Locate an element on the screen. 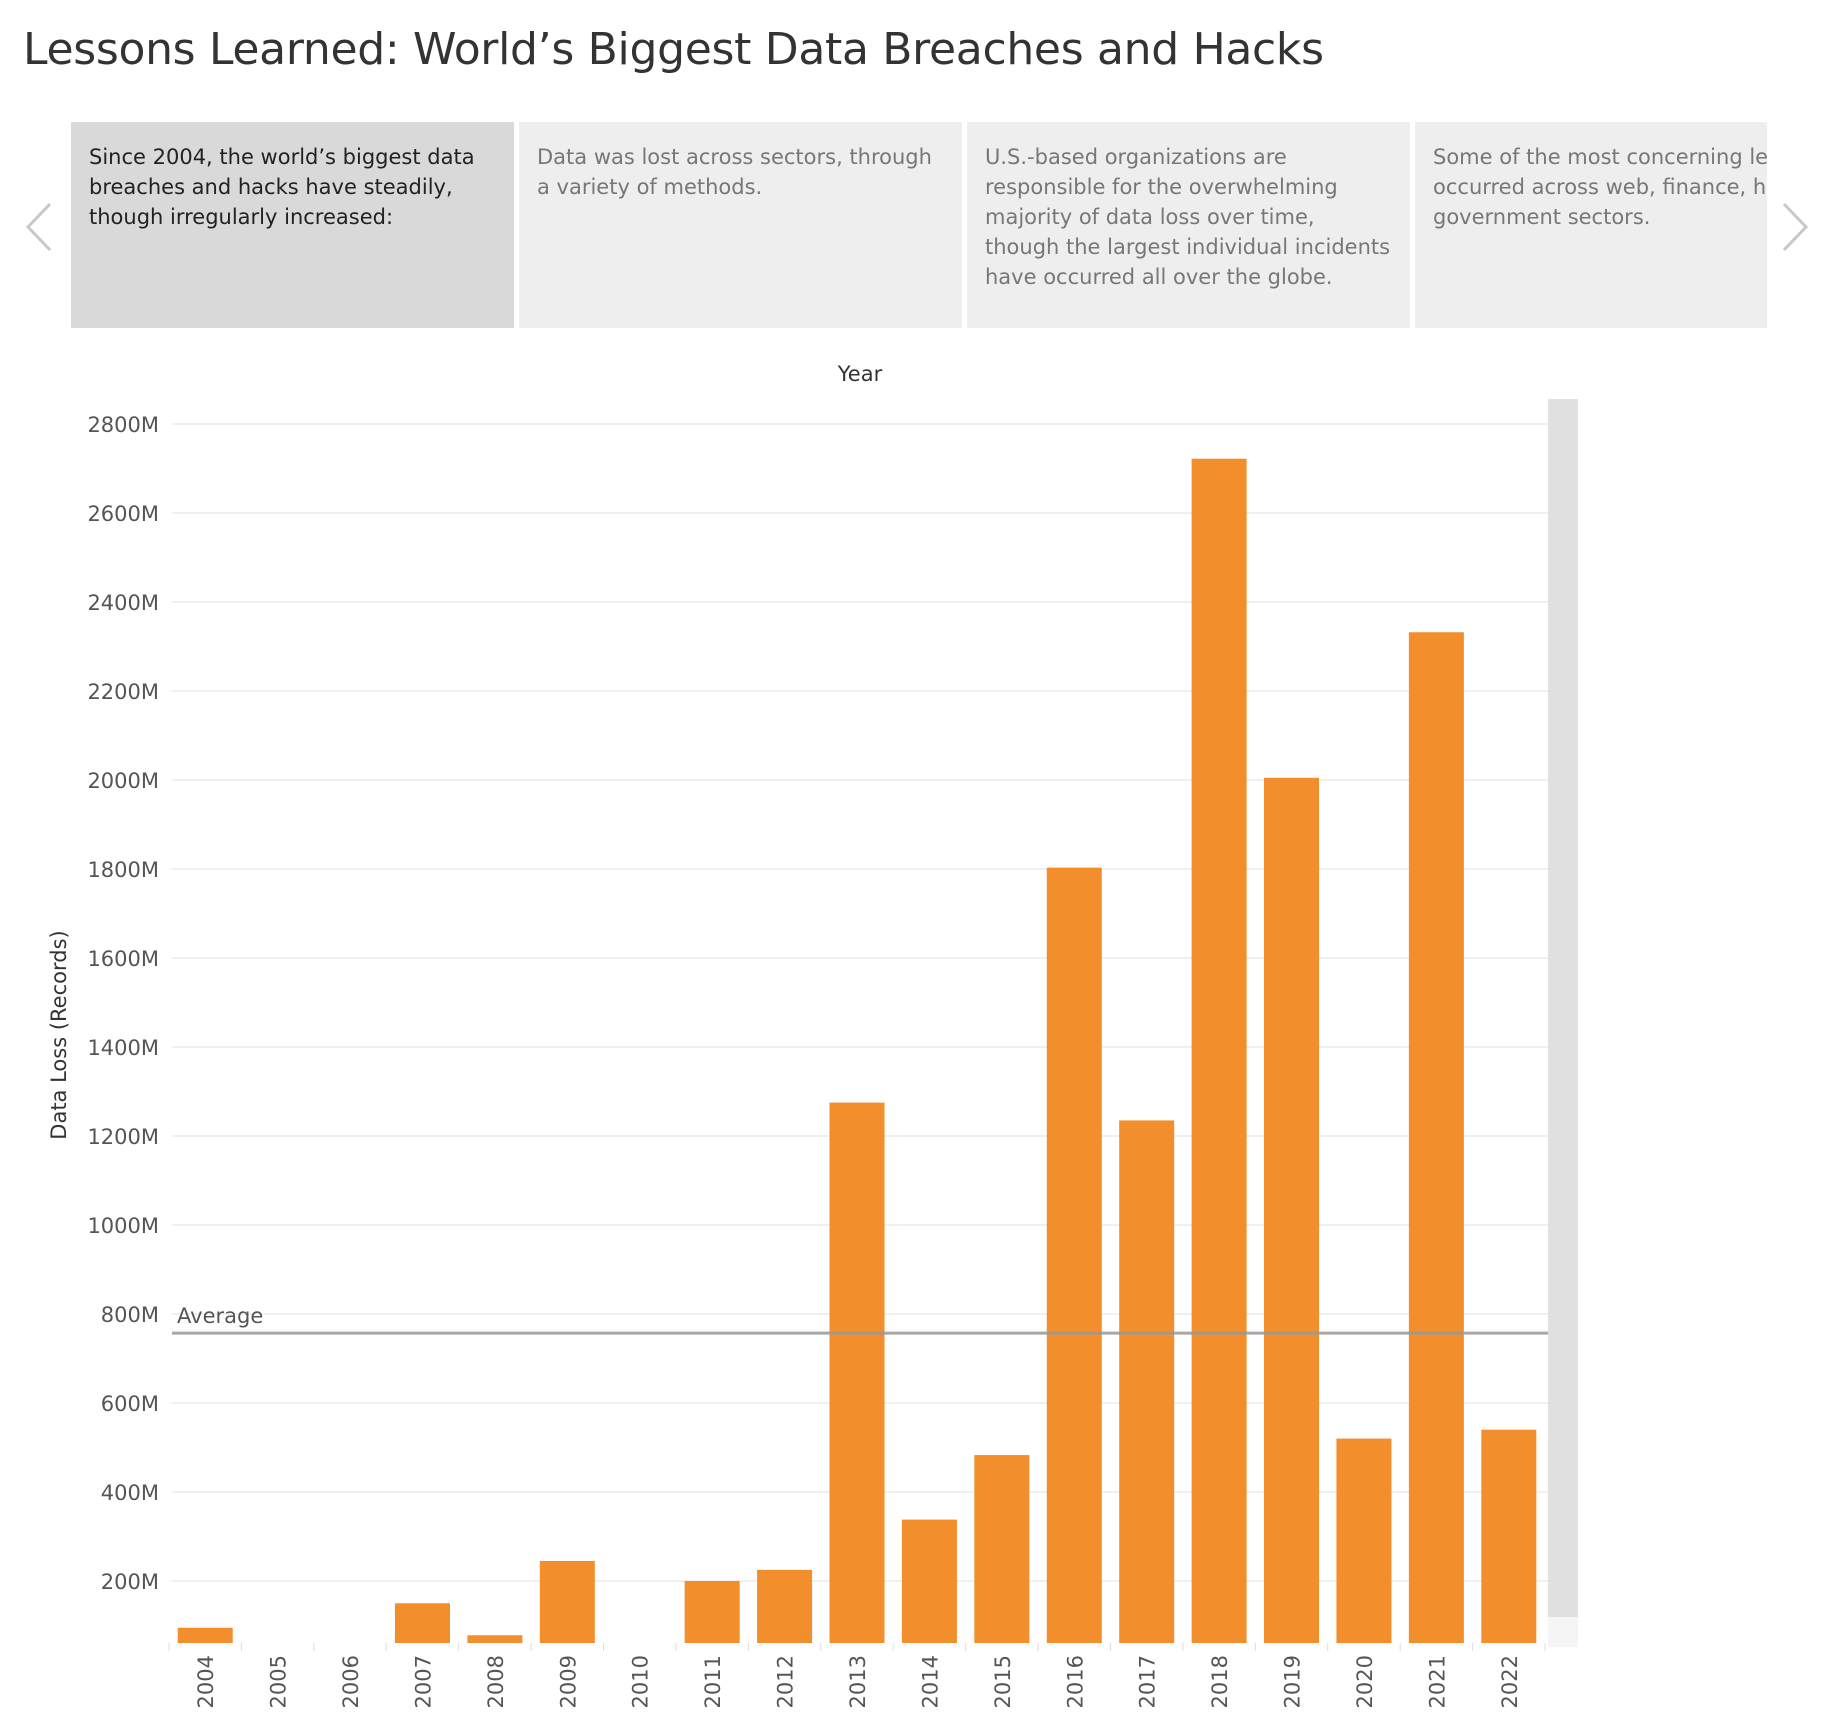  x-tick-label: 2020 is located at coordinates (1365, 1681).